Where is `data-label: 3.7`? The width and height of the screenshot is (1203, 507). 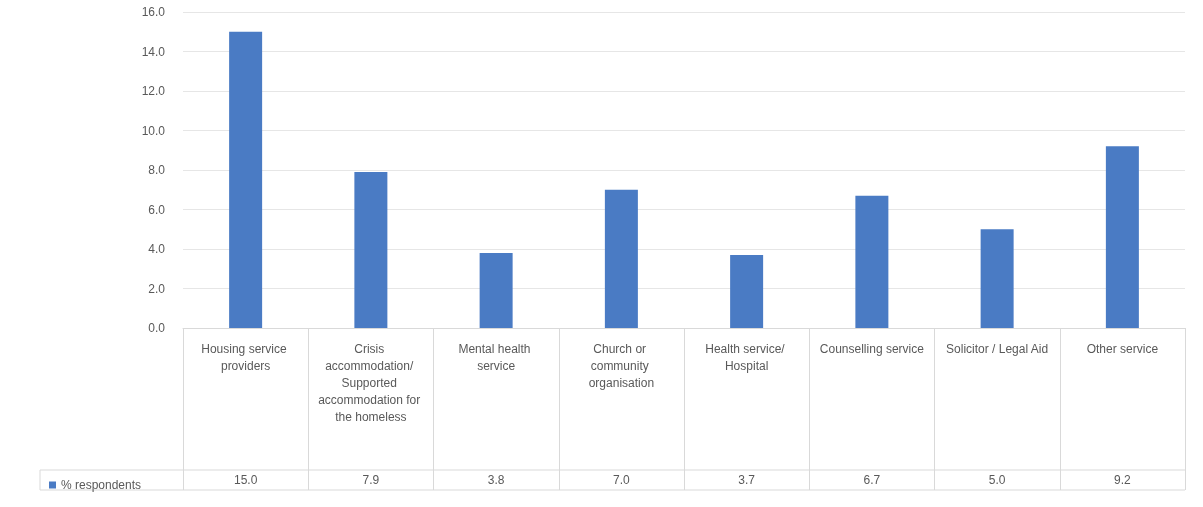
data-label: 3.7 is located at coordinates (747, 480).